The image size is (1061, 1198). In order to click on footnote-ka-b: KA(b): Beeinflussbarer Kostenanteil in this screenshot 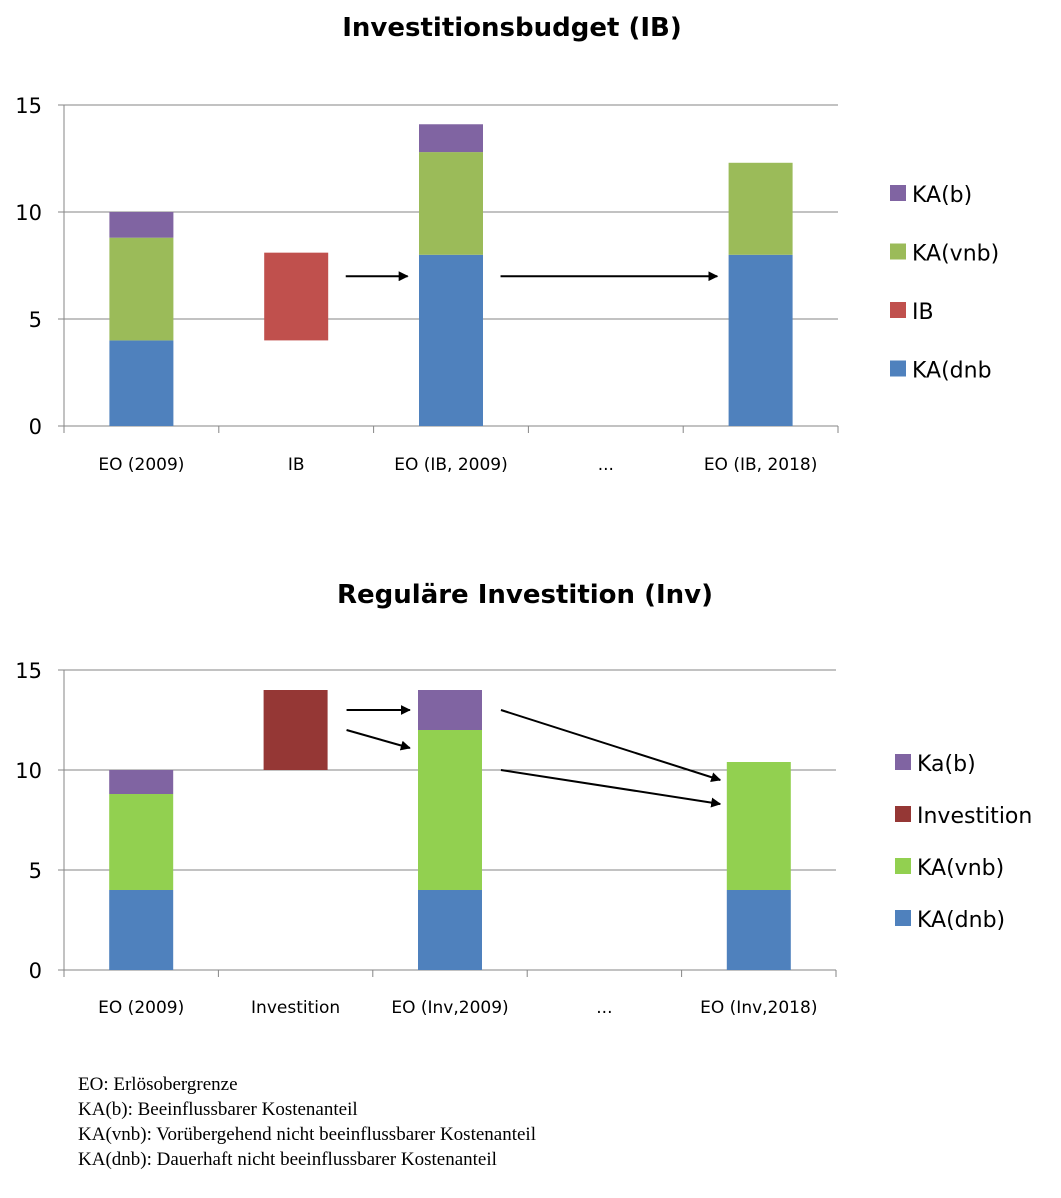, I will do `click(218, 1109)`.